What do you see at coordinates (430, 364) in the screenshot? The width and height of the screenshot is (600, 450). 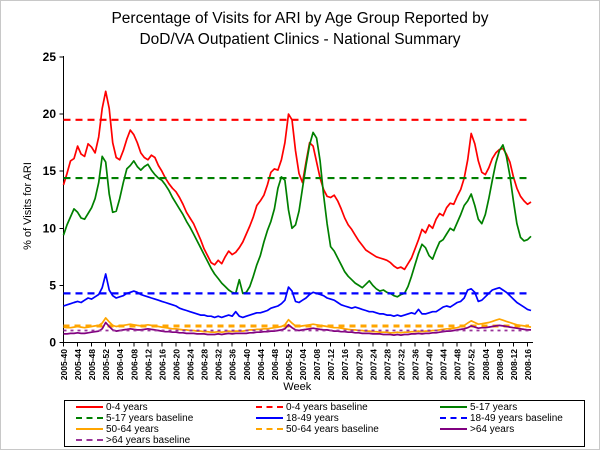 I see `x-tick-label: 2007-40` at bounding box center [430, 364].